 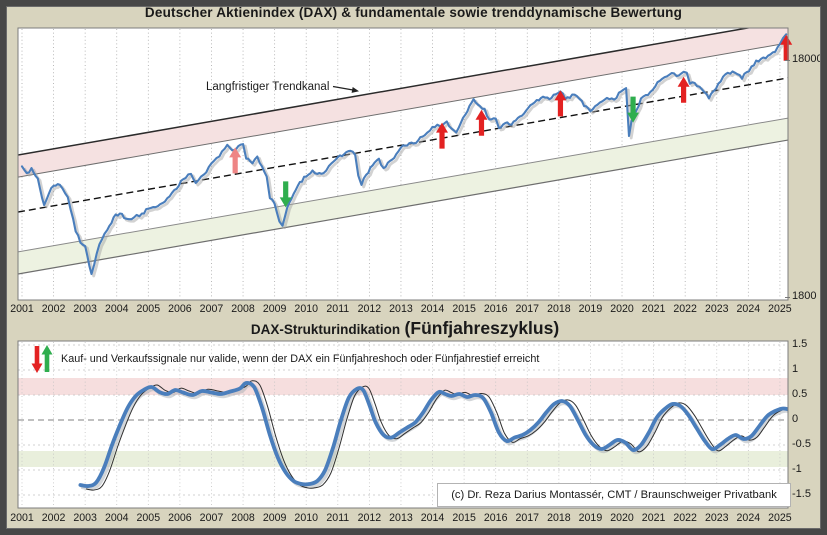 I want to click on trend-channel-annotation: Langfristiger Trendkanal, so click(x=268, y=87).